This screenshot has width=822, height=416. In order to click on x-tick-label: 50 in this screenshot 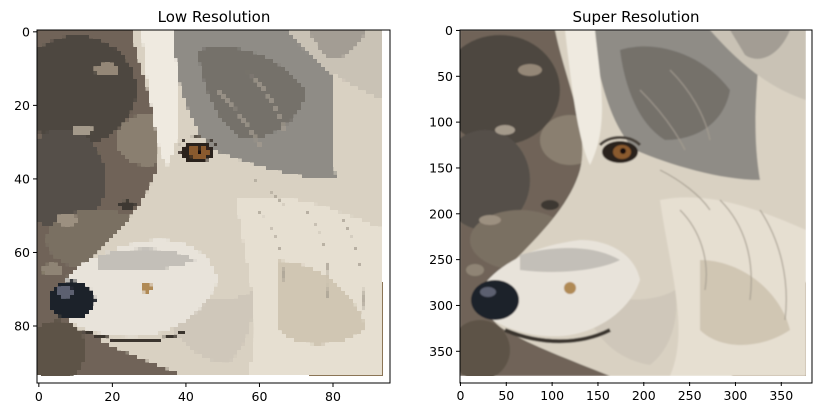, I will do `click(506, 395)`.